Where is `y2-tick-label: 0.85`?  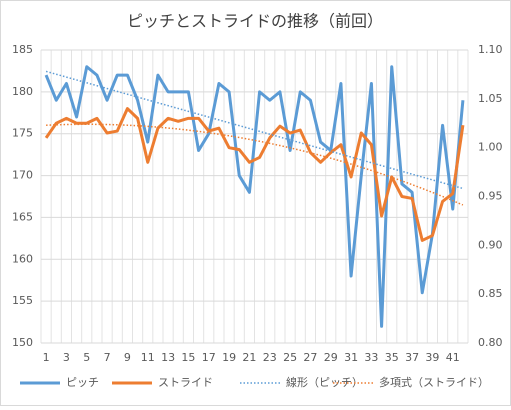
y2-tick-label: 0.85 is located at coordinates (490, 293).